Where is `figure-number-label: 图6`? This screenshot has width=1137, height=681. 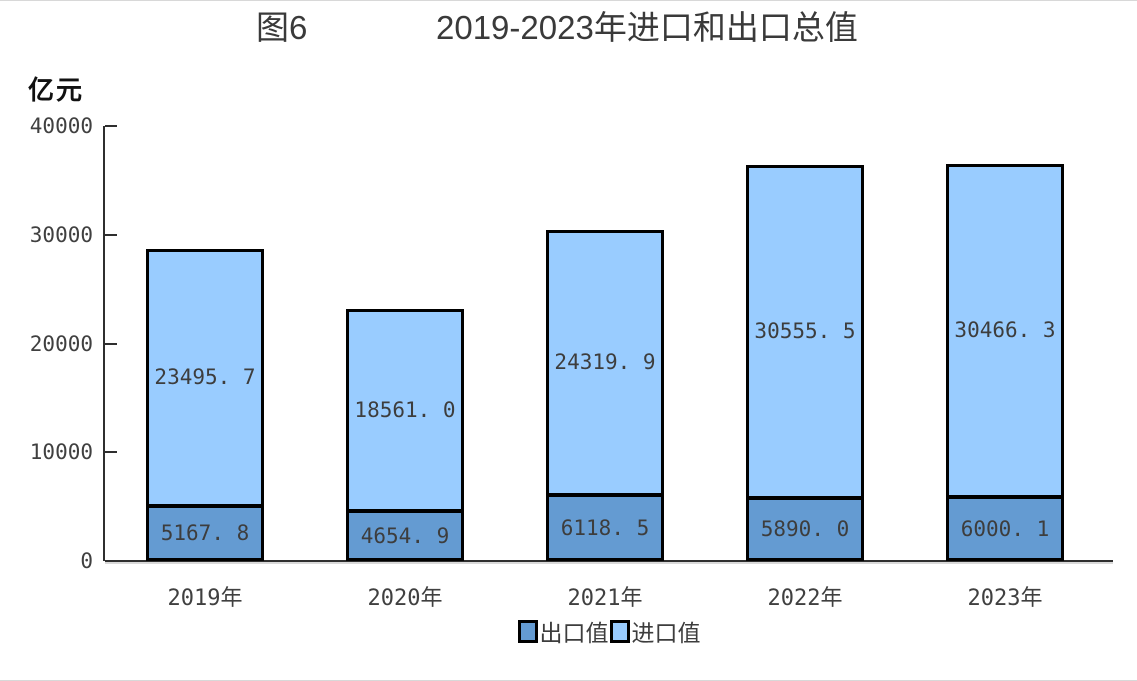 figure-number-label: 图6 is located at coordinates (282, 27).